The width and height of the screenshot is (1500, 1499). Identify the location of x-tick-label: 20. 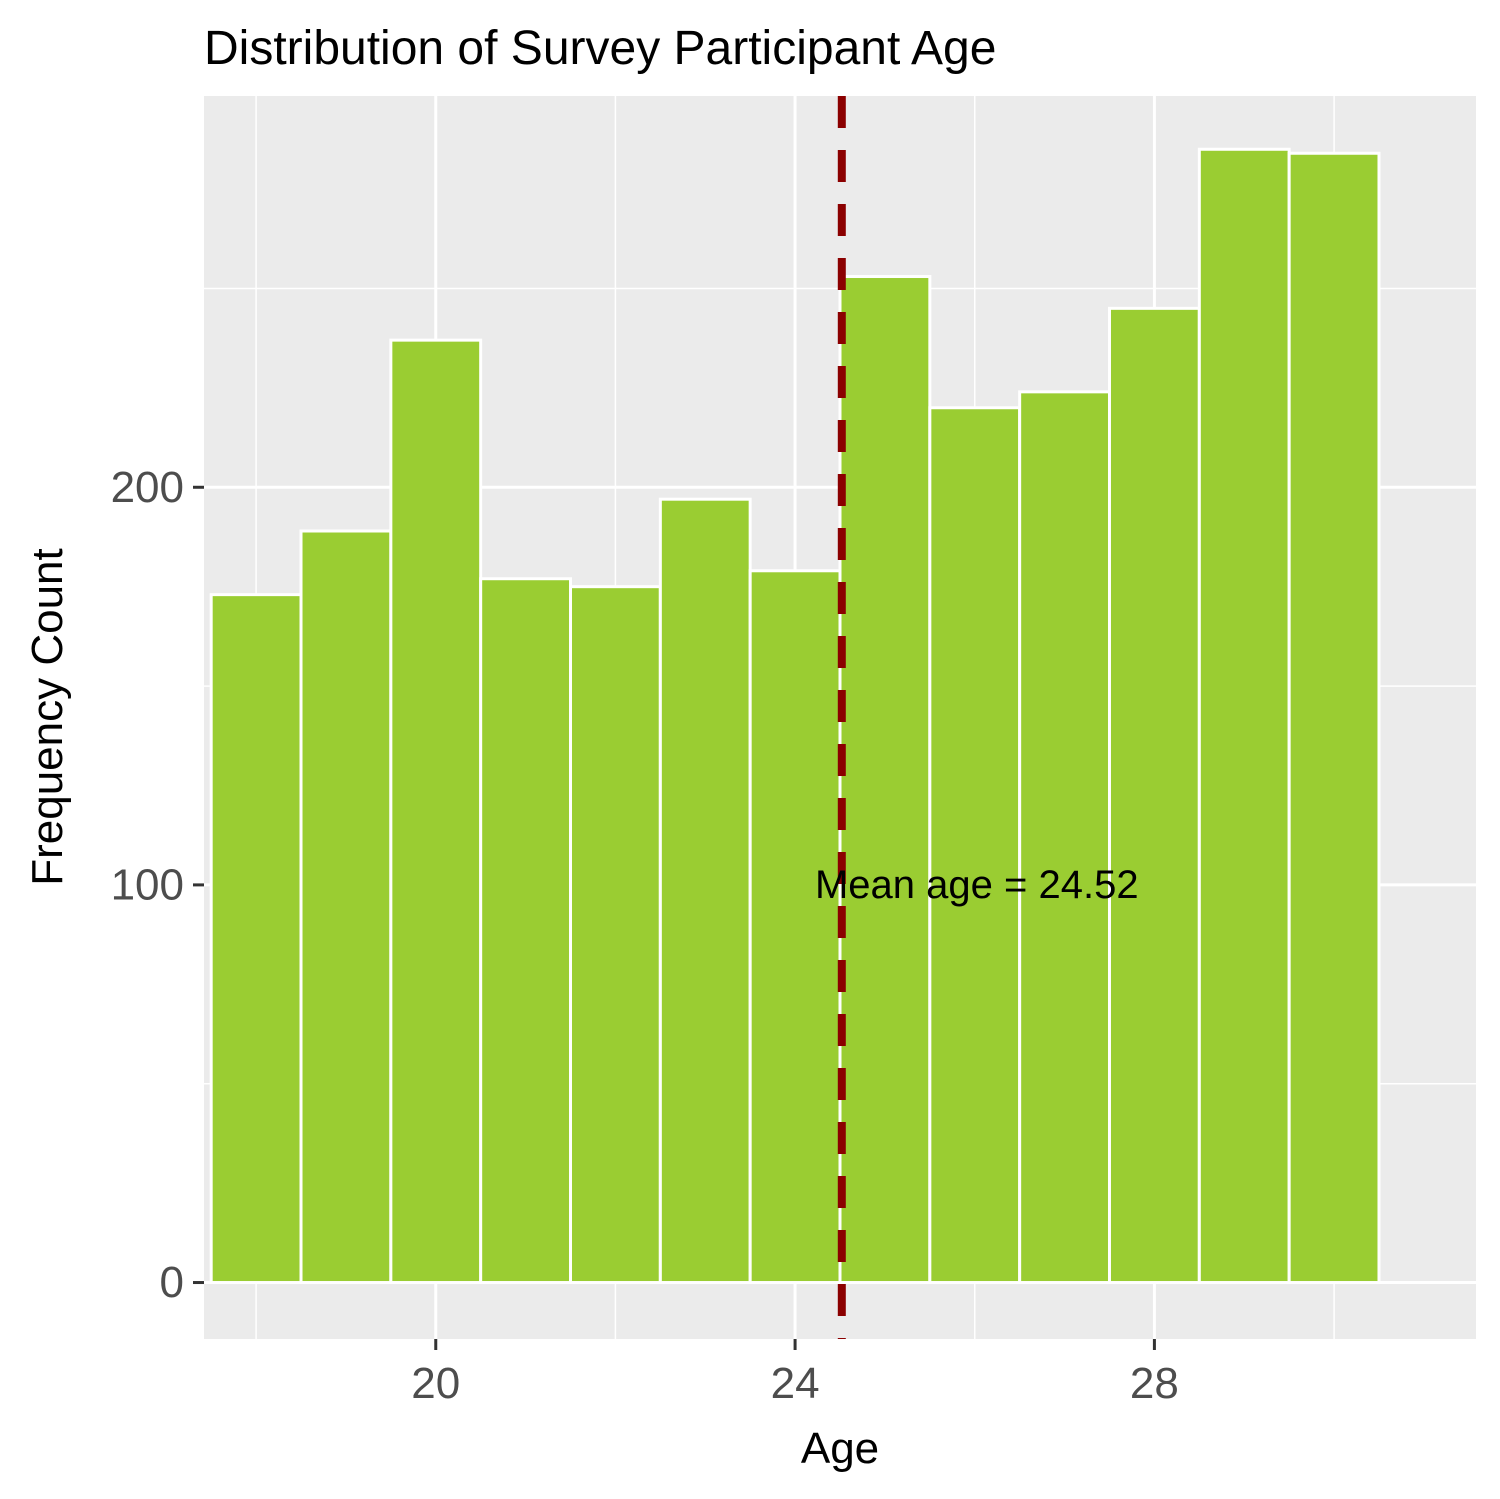
(435, 1383).